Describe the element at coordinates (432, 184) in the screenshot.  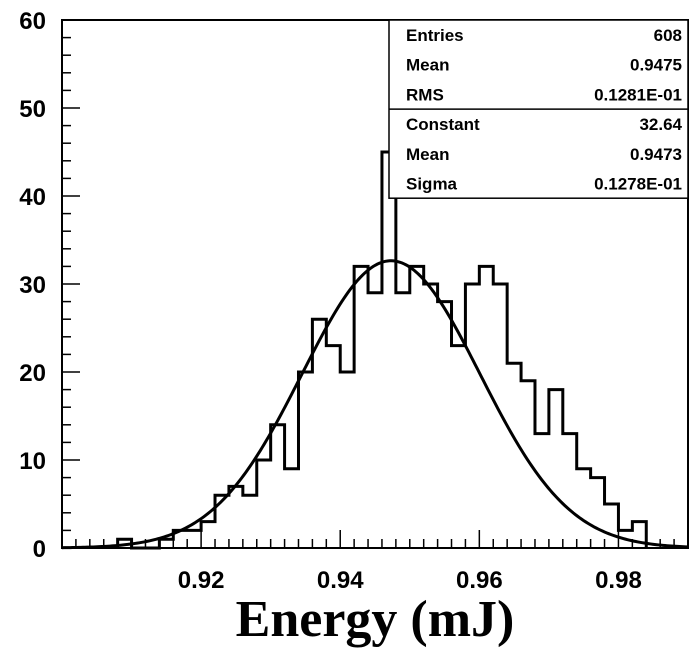
I see `stats-label: Sigma` at that location.